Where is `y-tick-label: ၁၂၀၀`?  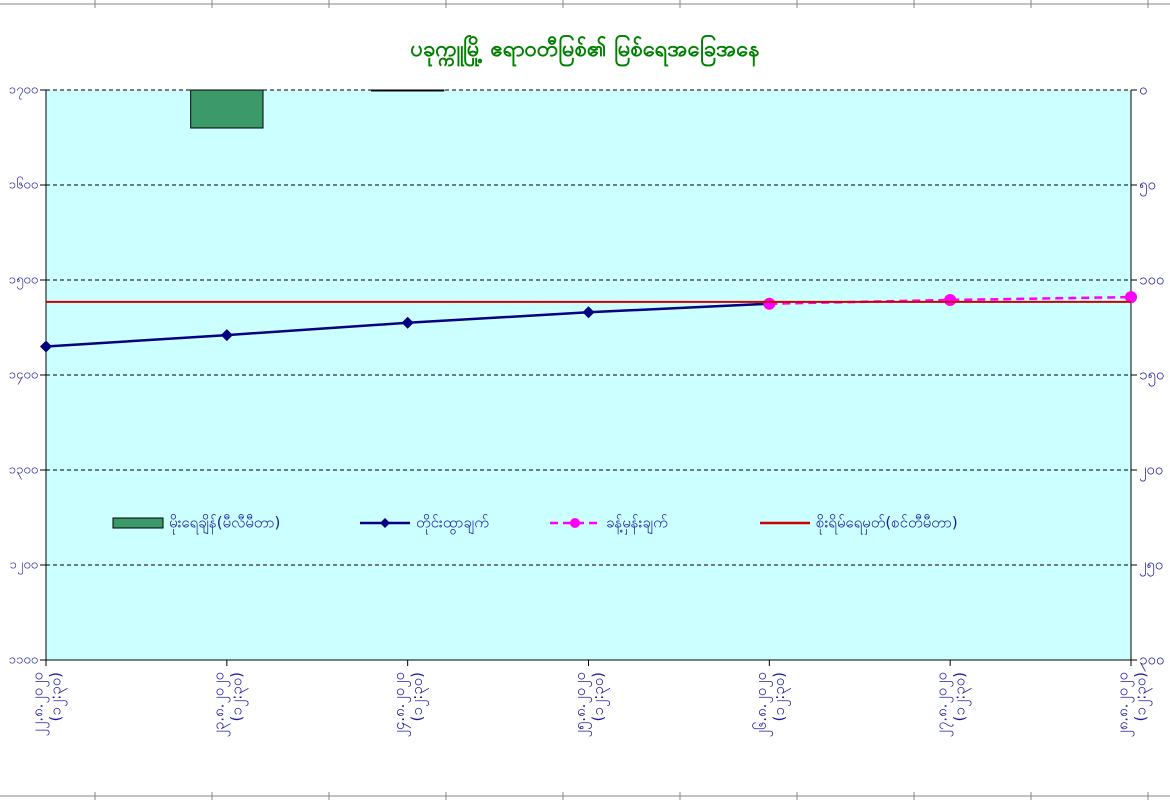 y-tick-label: ၁၂၀၀ is located at coordinates (24, 566).